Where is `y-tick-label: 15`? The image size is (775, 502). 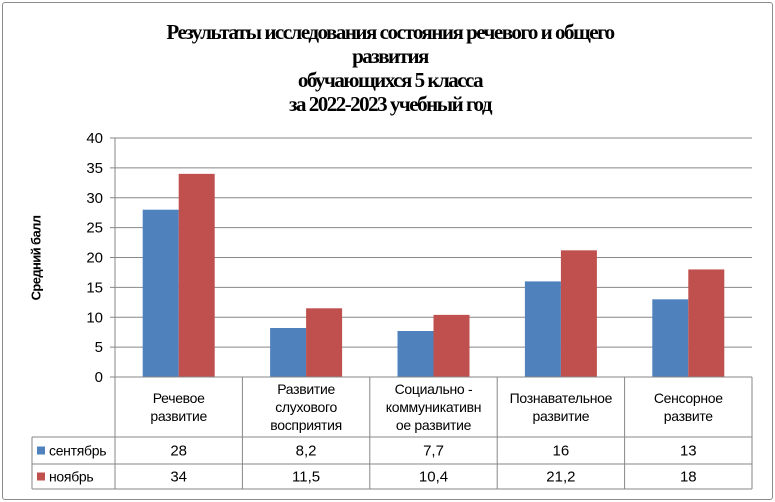 y-tick-label: 15 is located at coordinates (94, 287).